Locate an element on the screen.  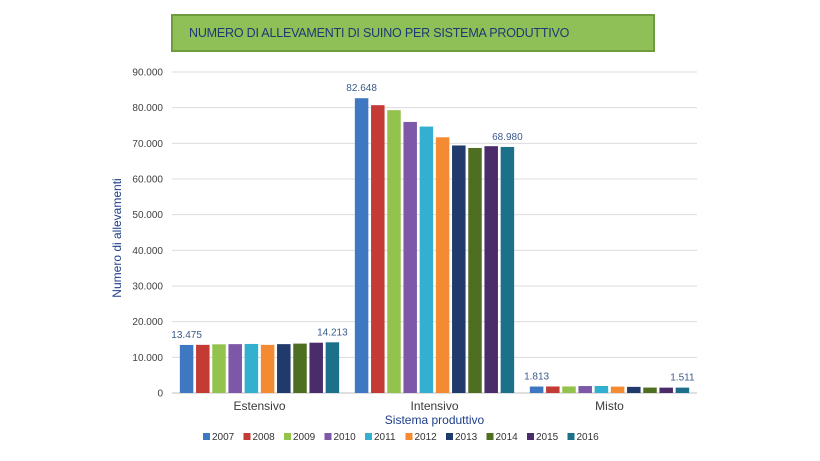
data-label: 1.511 is located at coordinates (682, 378).